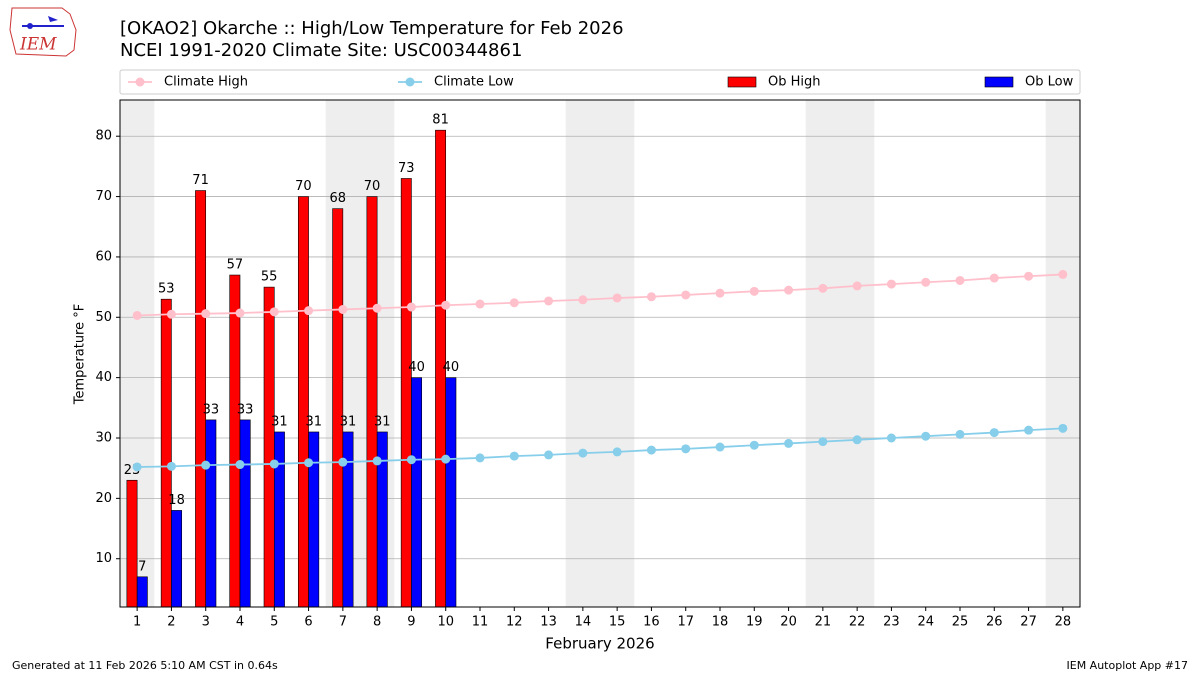 This screenshot has height=675, width=1200. Describe the element at coordinates (994, 622) in the screenshot. I see `x-tick-label: 26` at that location.